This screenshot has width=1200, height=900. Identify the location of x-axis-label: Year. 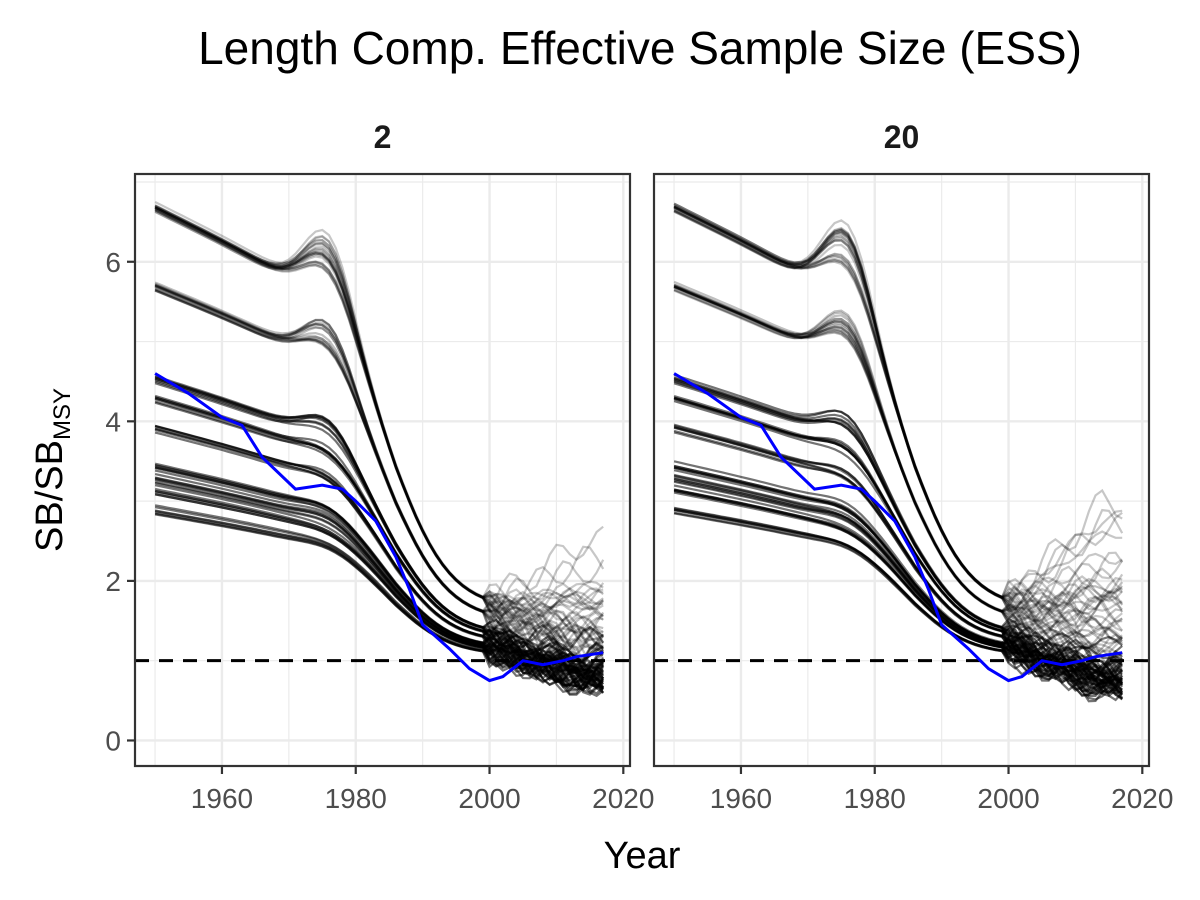
(642, 856).